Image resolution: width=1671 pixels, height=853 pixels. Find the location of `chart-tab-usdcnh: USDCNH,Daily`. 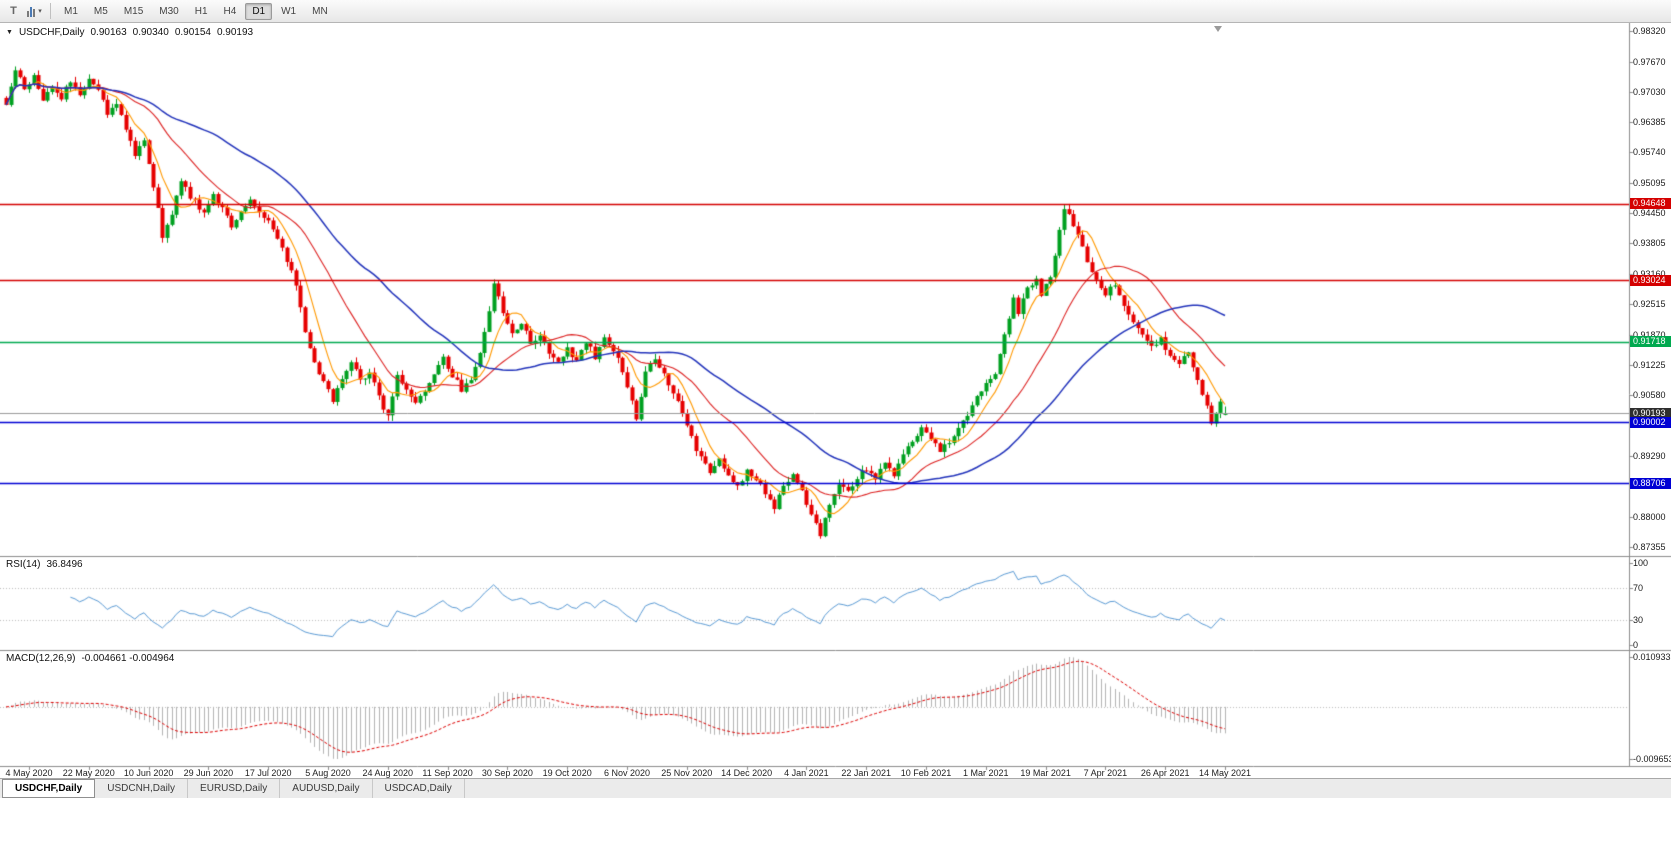

chart-tab-usdcnh: USDCNH,Daily is located at coordinates (142, 788).